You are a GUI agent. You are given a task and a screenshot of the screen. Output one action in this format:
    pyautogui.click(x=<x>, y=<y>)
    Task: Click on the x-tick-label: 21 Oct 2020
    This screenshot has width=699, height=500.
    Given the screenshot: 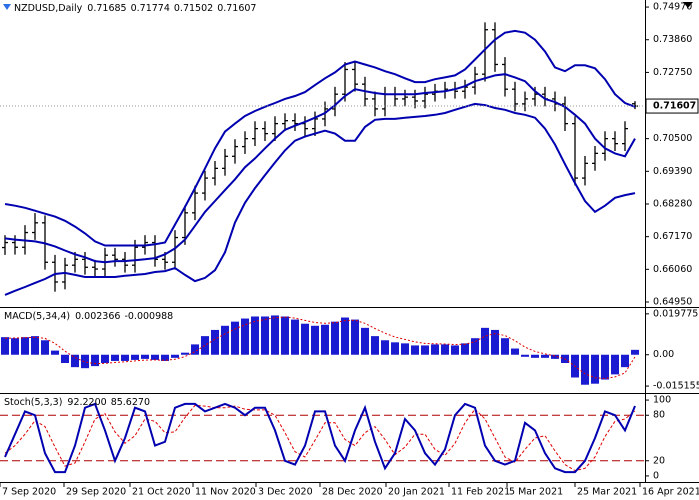 What is the action you would take?
    pyautogui.click(x=161, y=492)
    